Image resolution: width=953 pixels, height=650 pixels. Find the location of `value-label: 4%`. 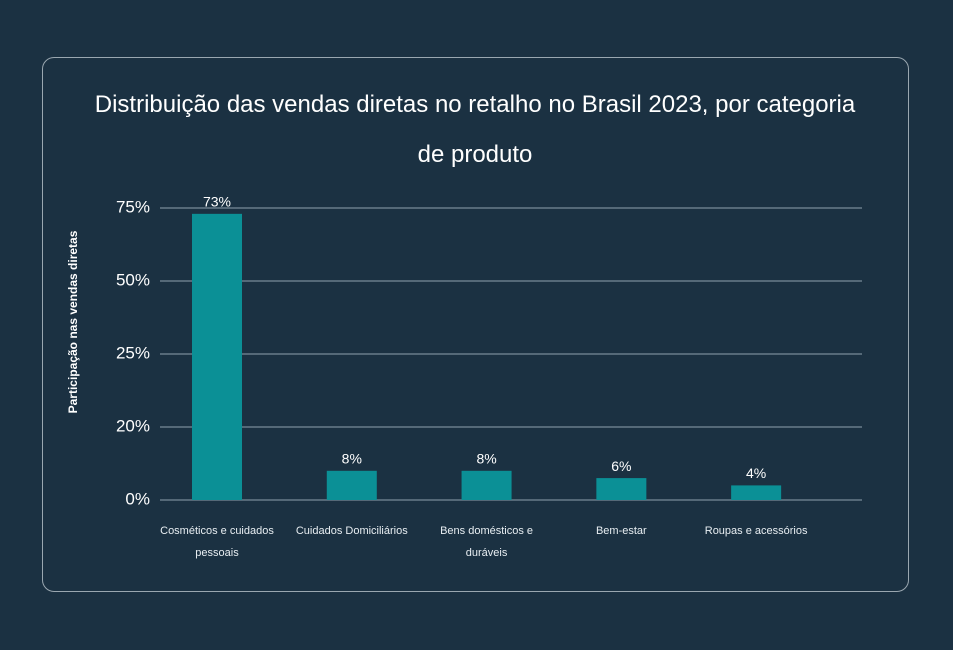

value-label: 4% is located at coordinates (756, 473).